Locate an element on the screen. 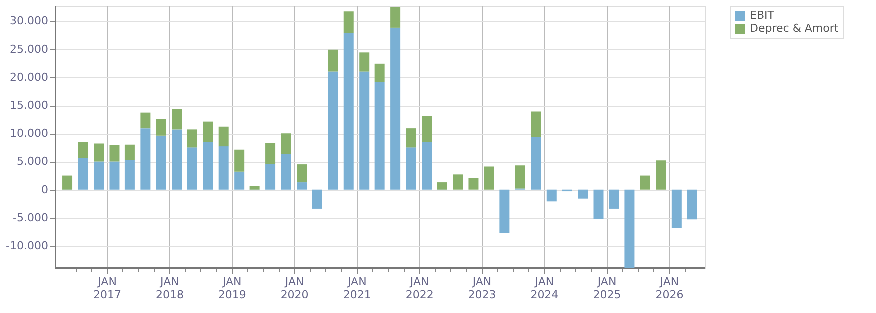  x-tick-label: JAN 2018 is located at coordinates (170, 289).